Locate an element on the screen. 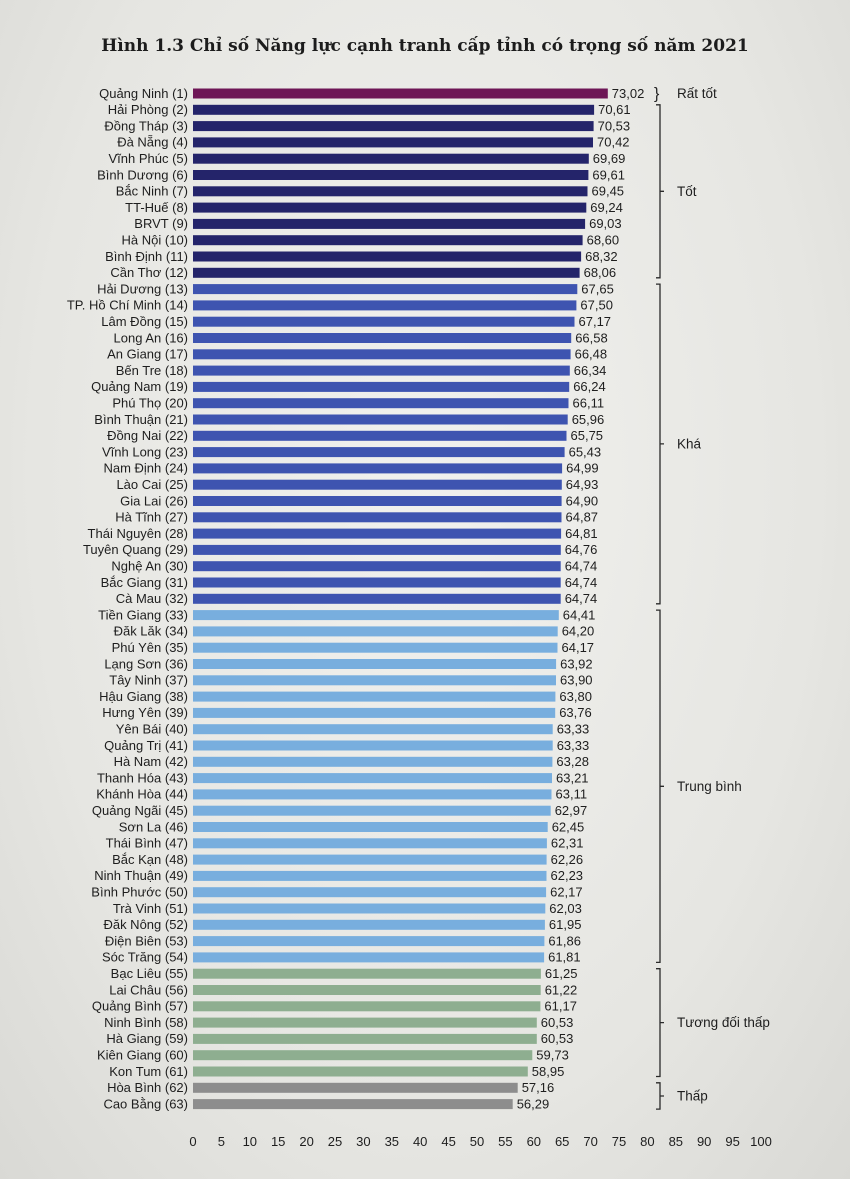 The image size is (850, 1179). category-label: Bến Tre (18) is located at coordinates (152, 370).